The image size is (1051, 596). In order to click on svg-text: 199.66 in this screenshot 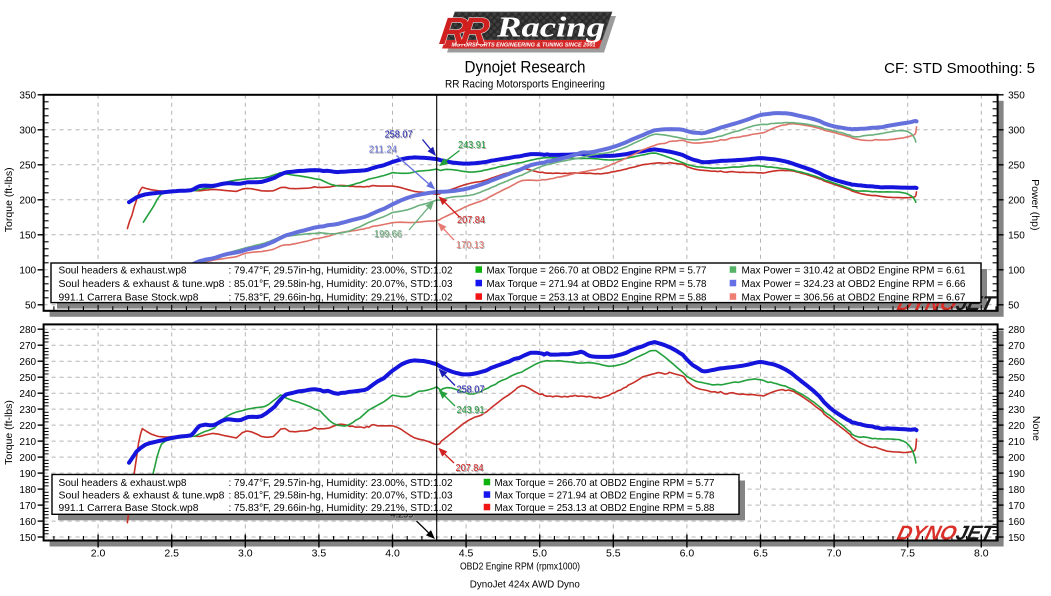, I will do `click(388, 234)`.